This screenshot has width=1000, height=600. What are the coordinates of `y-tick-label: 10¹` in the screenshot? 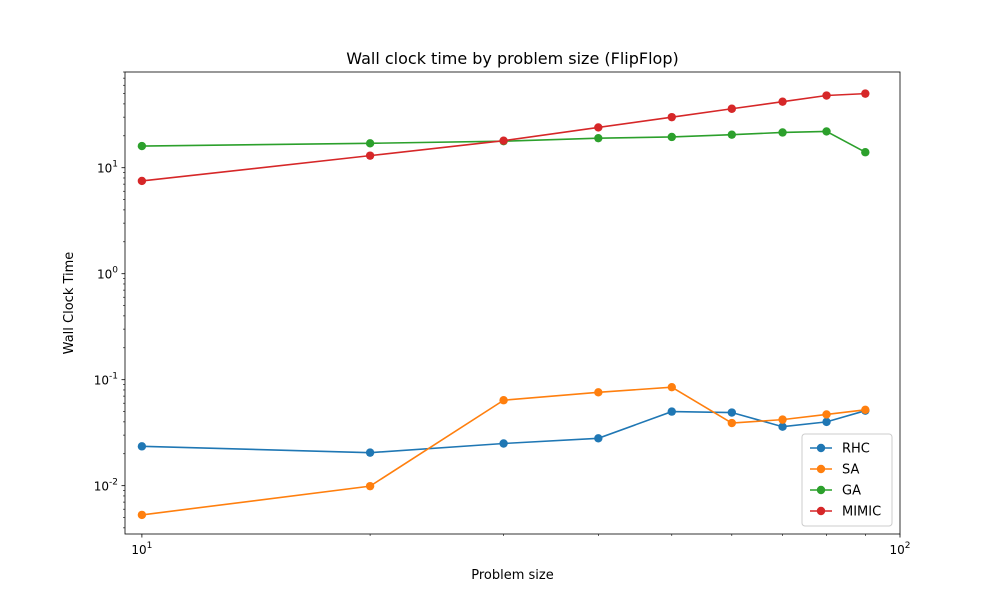 It's located at (107, 168).